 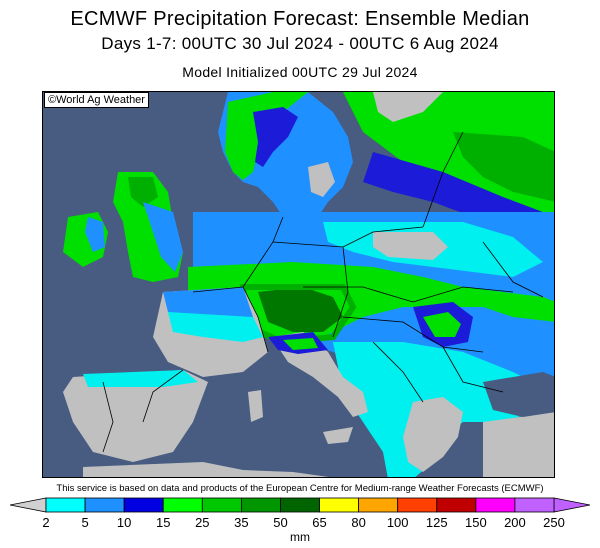 I want to click on norway-coast-blue, so click(x=275, y=137).